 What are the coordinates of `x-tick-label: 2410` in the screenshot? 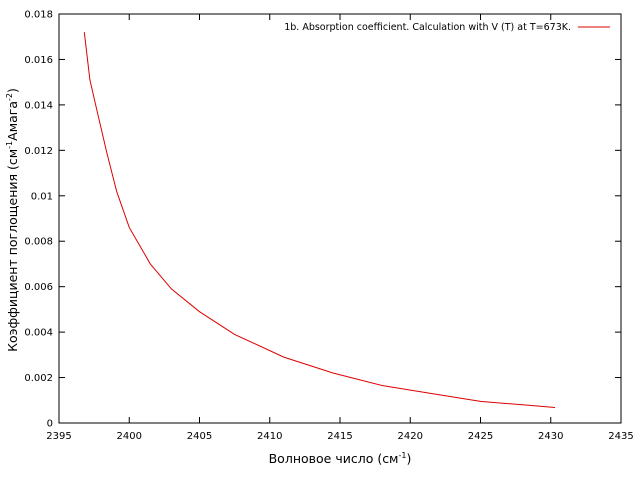 It's located at (269, 436).